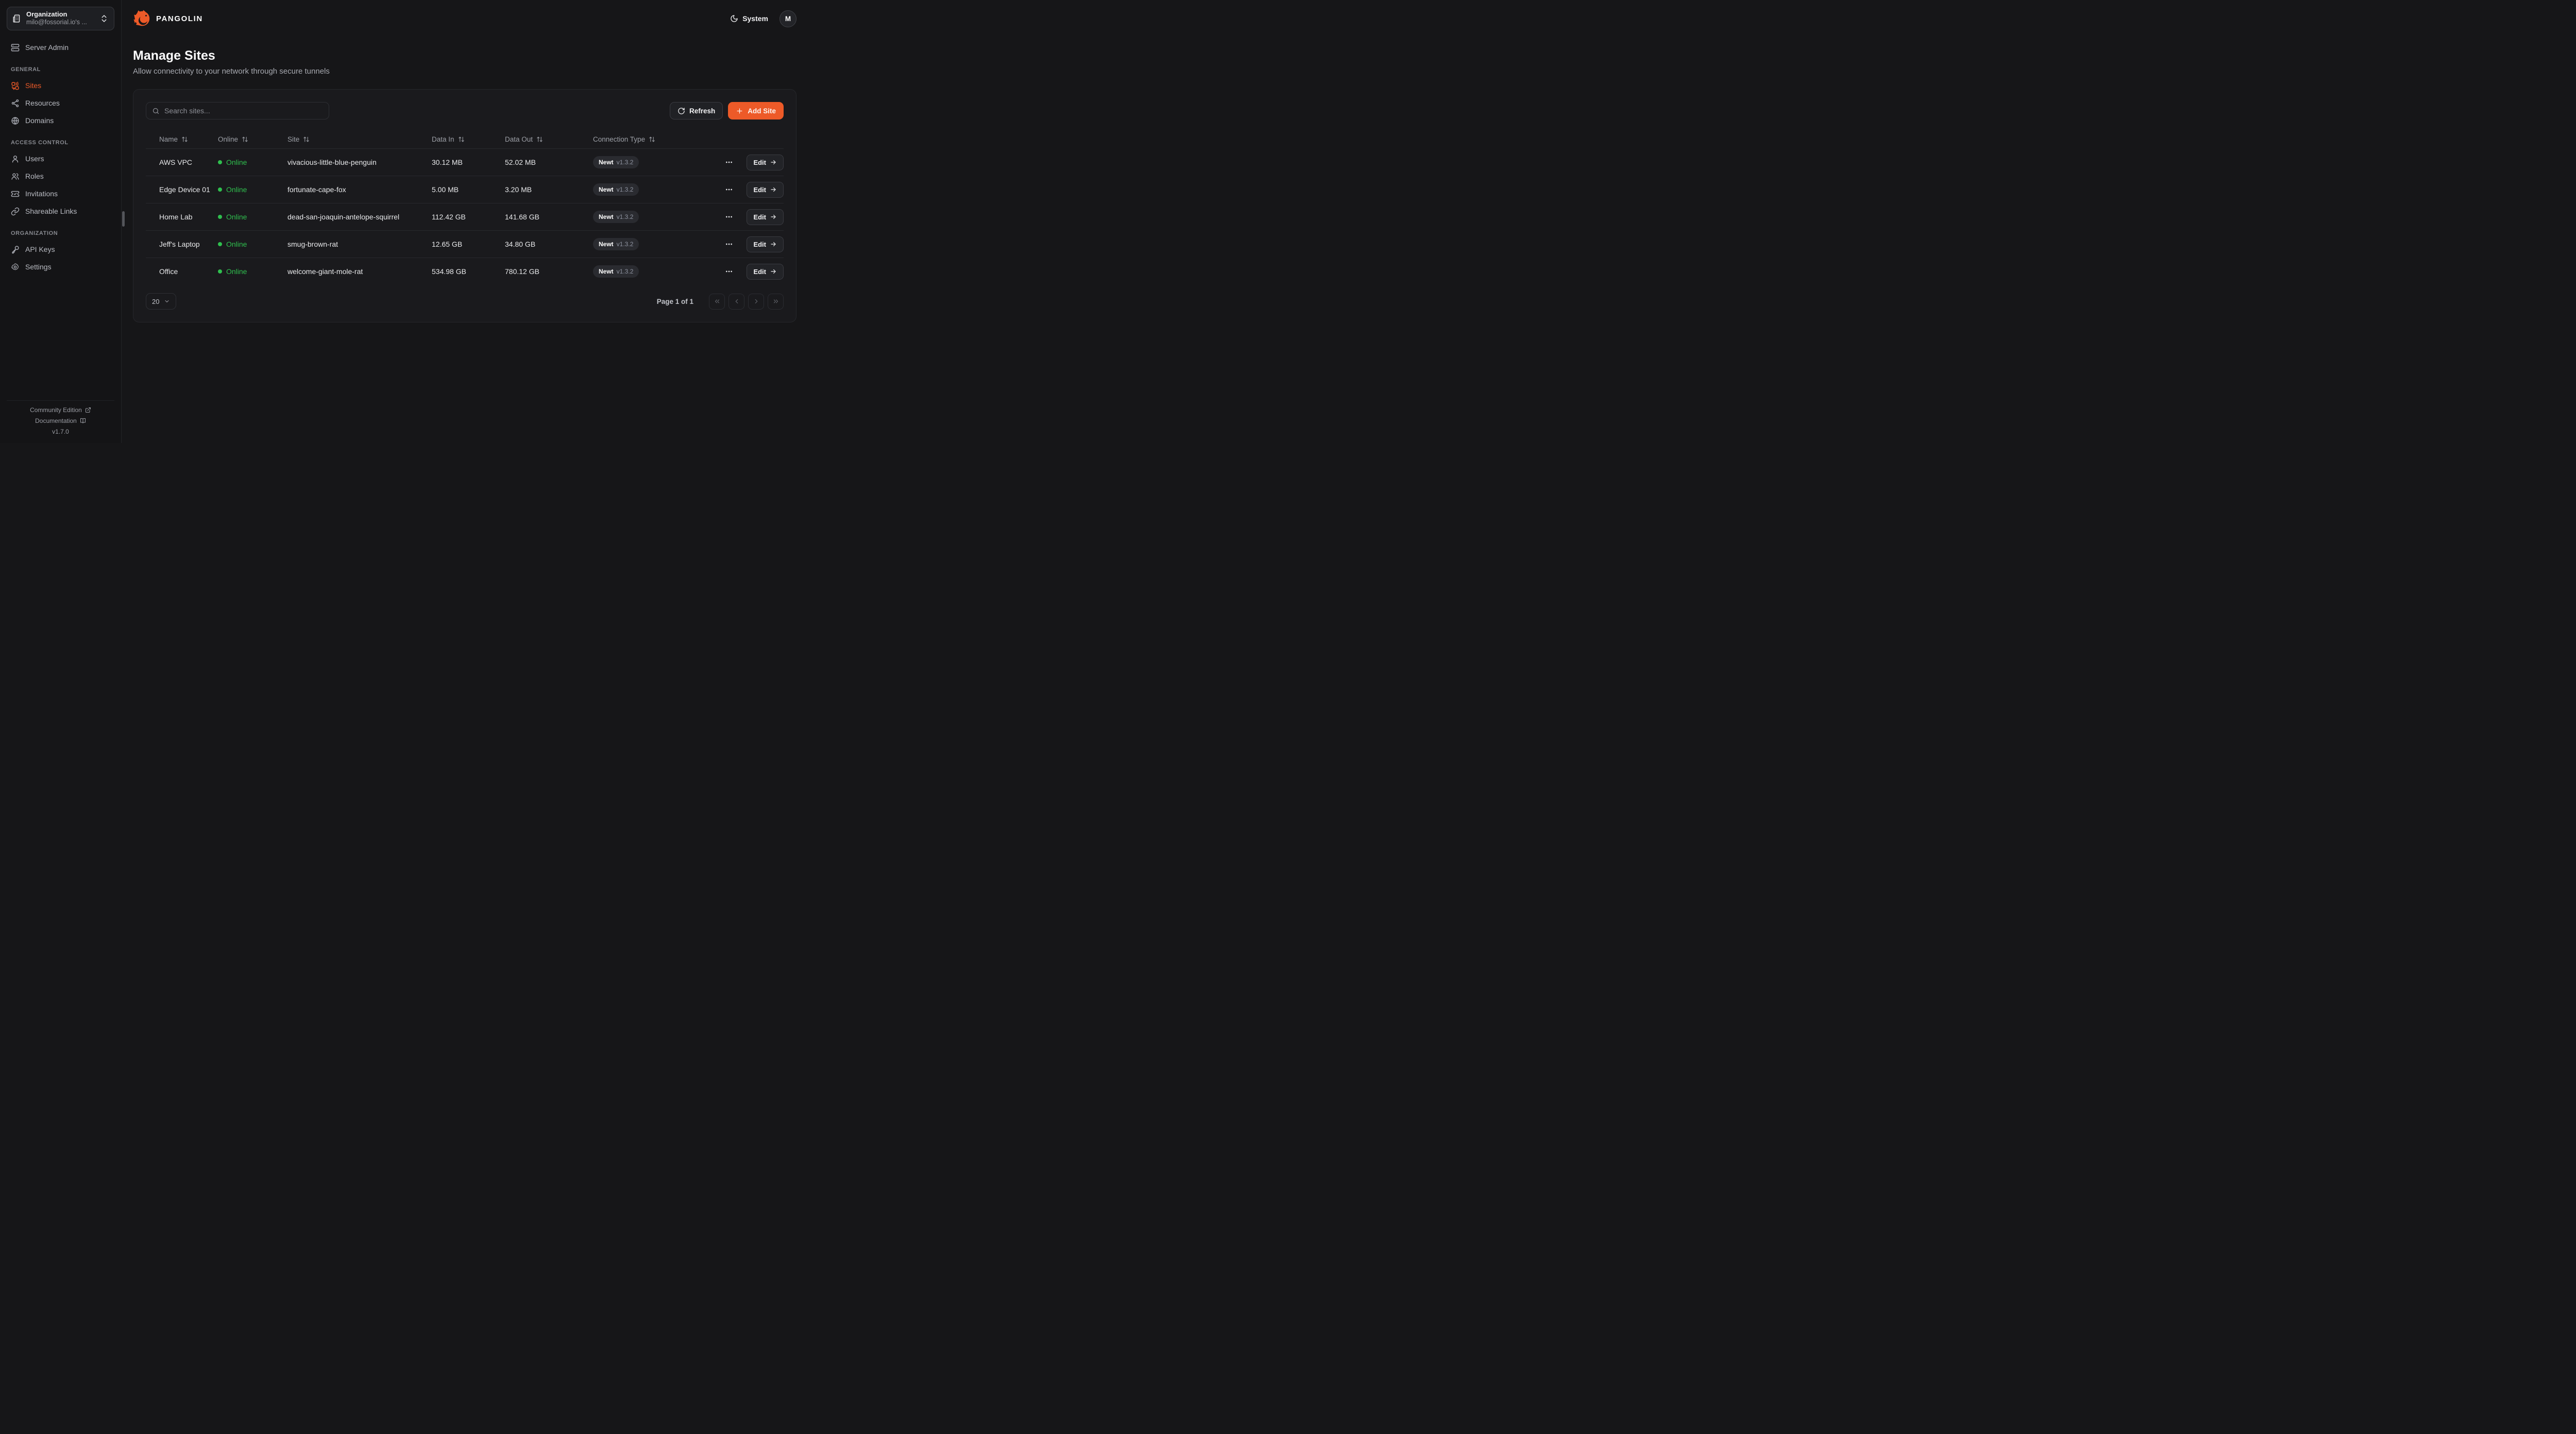  Describe the element at coordinates (449, 217) in the screenshot. I see `data-in-value: 112.42 GB` at that location.